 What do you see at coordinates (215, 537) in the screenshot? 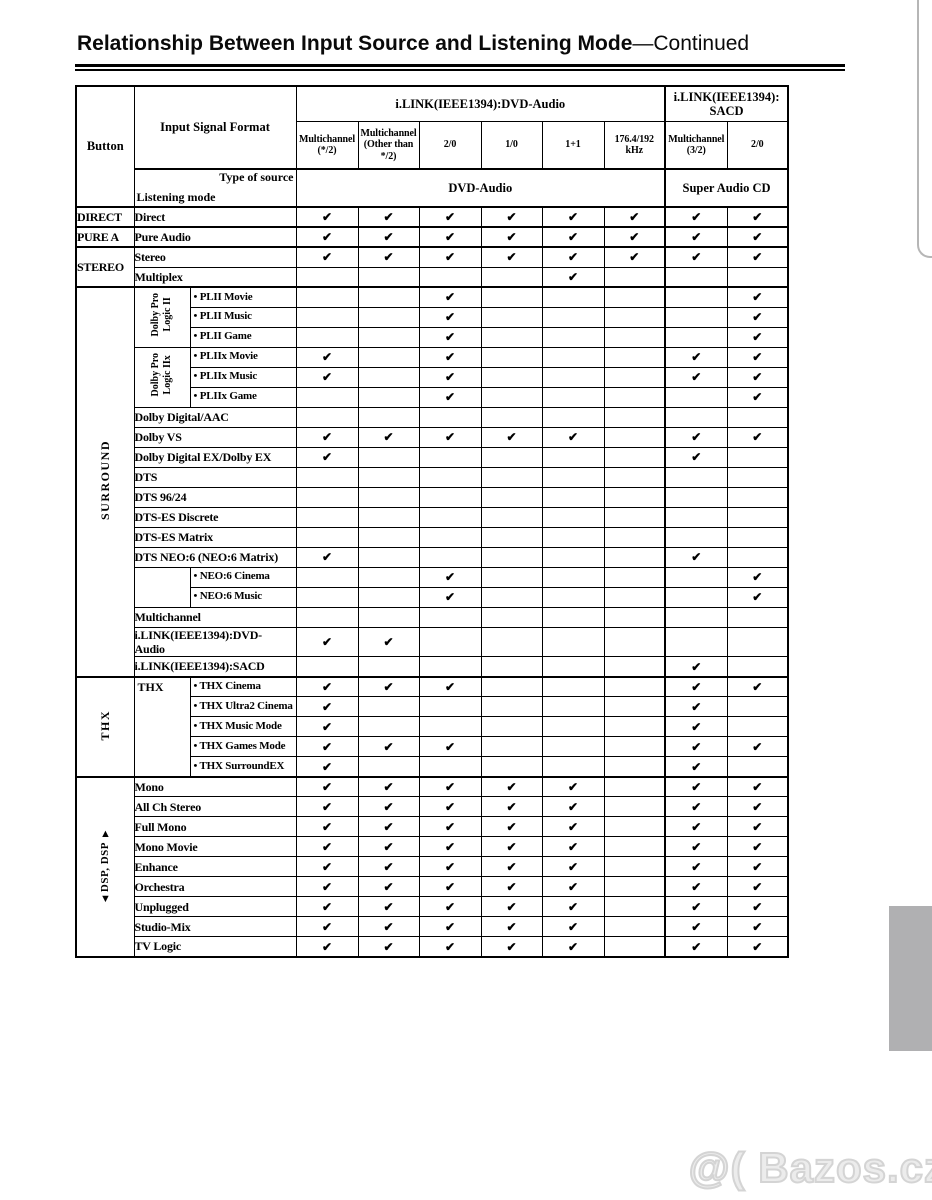
I see `row-label: DTS-ES Matrix` at bounding box center [215, 537].